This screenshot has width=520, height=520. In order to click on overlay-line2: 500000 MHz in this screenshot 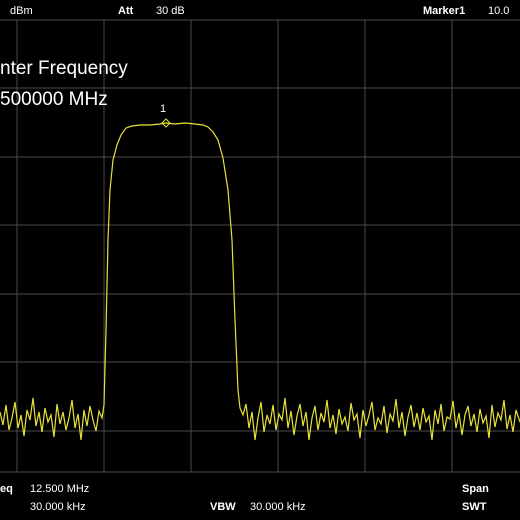, I will do `click(54, 99)`.